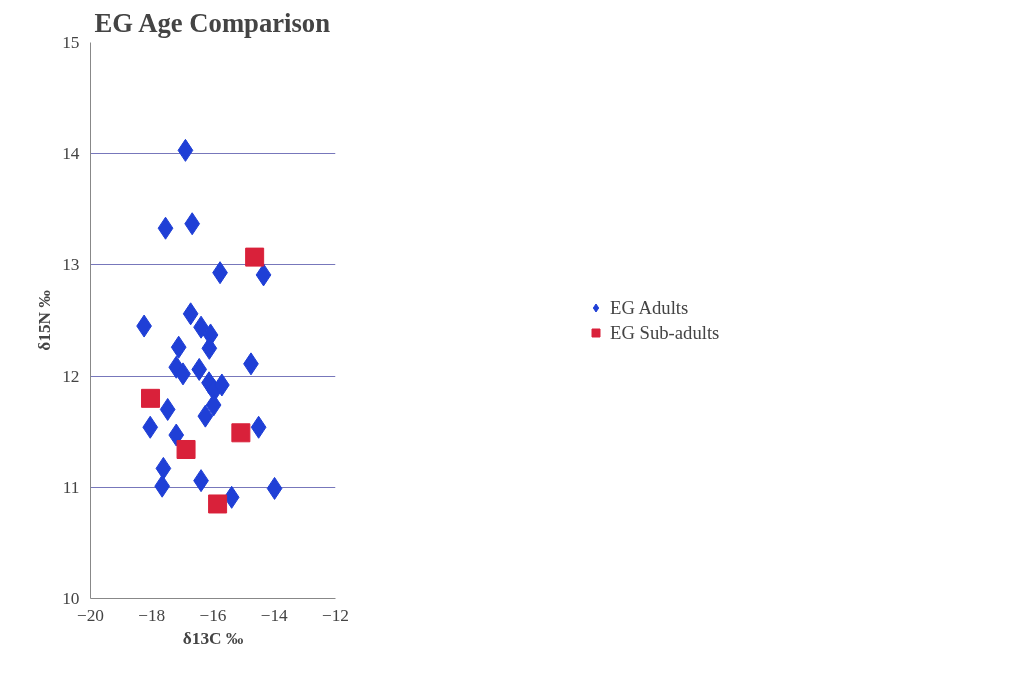 The width and height of the screenshot is (1028, 676). I want to click on legend-label: EG Adults, so click(650, 307).